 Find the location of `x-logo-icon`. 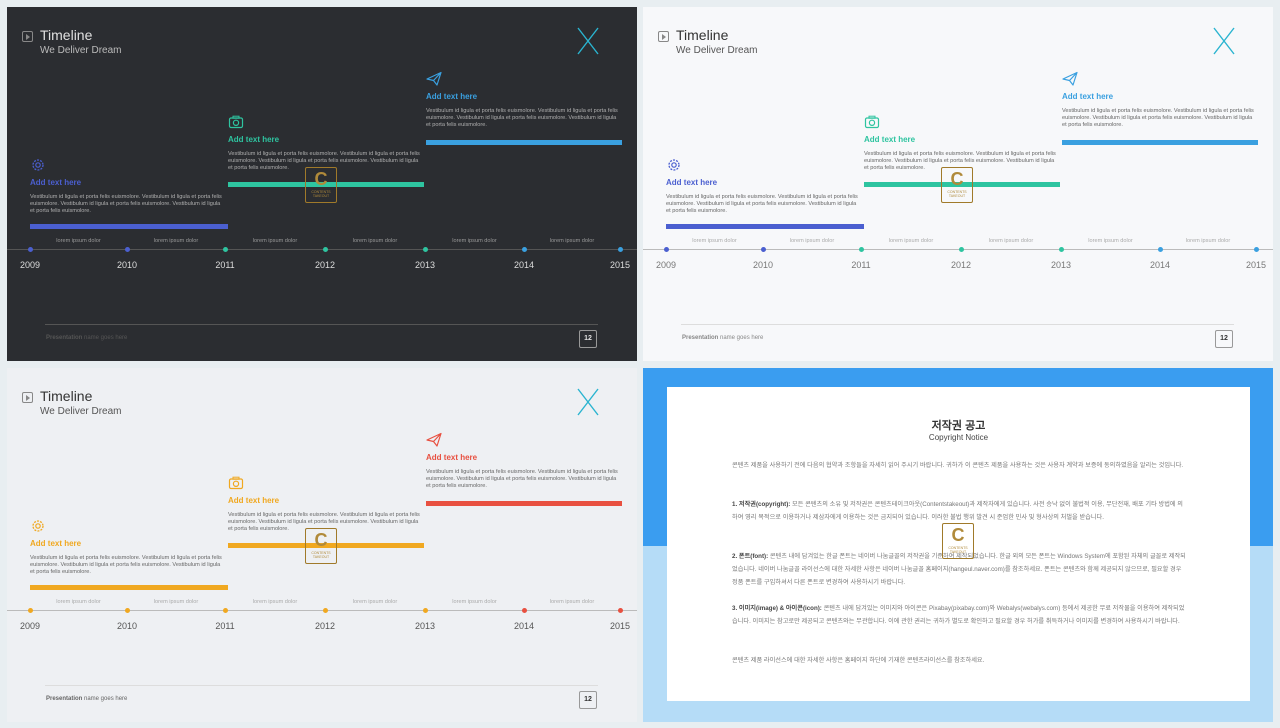

x-logo-icon is located at coordinates (588, 41).